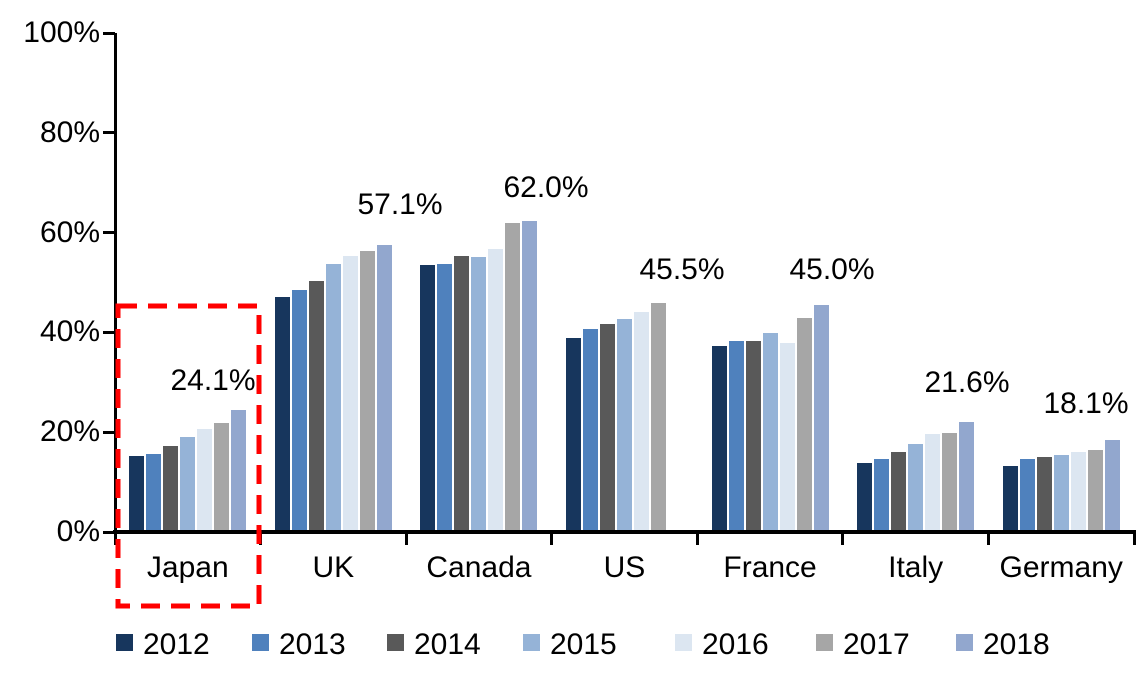 The height and width of the screenshot is (683, 1142). Describe the element at coordinates (447, 644) in the screenshot. I see `legend-label-2014: 2014` at that location.